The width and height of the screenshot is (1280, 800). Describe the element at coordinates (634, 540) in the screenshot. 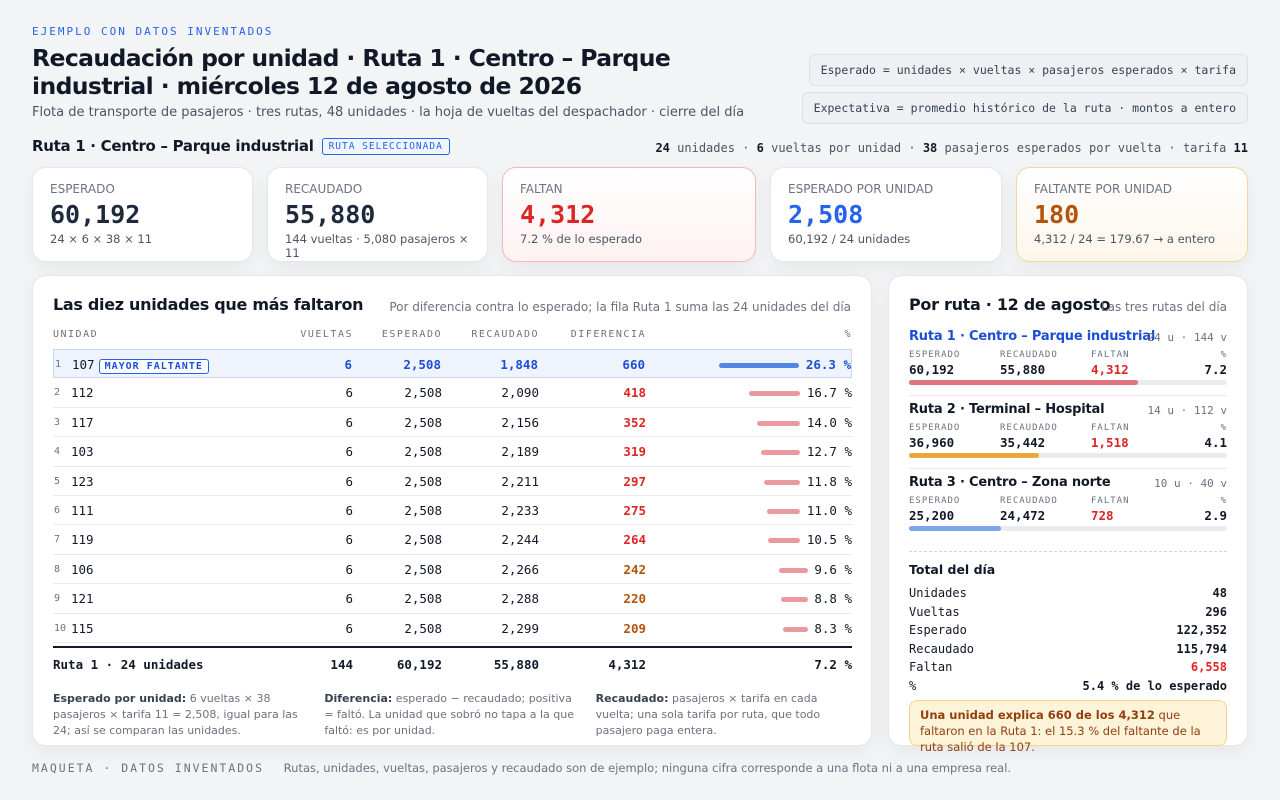

I see `row-diff: 264` at that location.